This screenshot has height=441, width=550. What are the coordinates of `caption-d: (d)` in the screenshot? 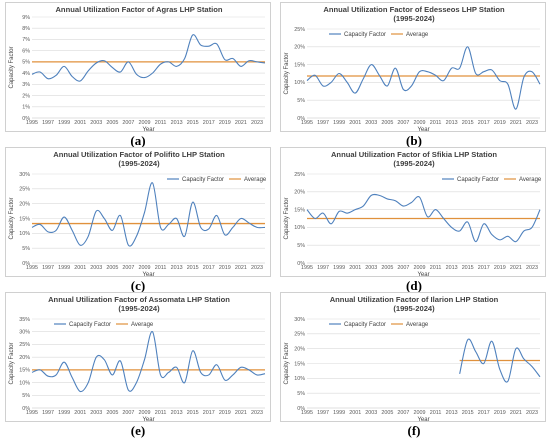 It's located at (414, 285).